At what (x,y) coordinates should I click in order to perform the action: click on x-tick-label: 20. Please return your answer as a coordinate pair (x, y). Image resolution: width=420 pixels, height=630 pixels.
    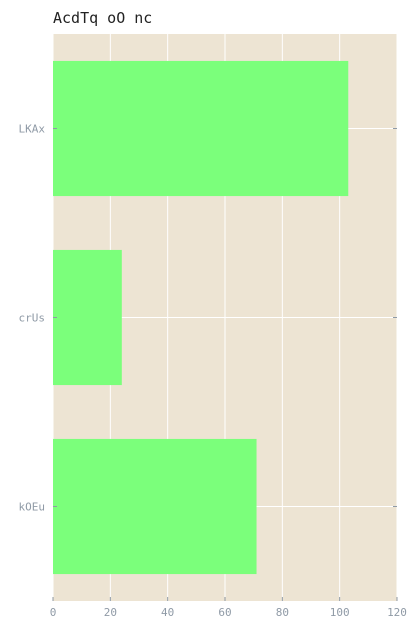
    Looking at the image, I should click on (110, 612).